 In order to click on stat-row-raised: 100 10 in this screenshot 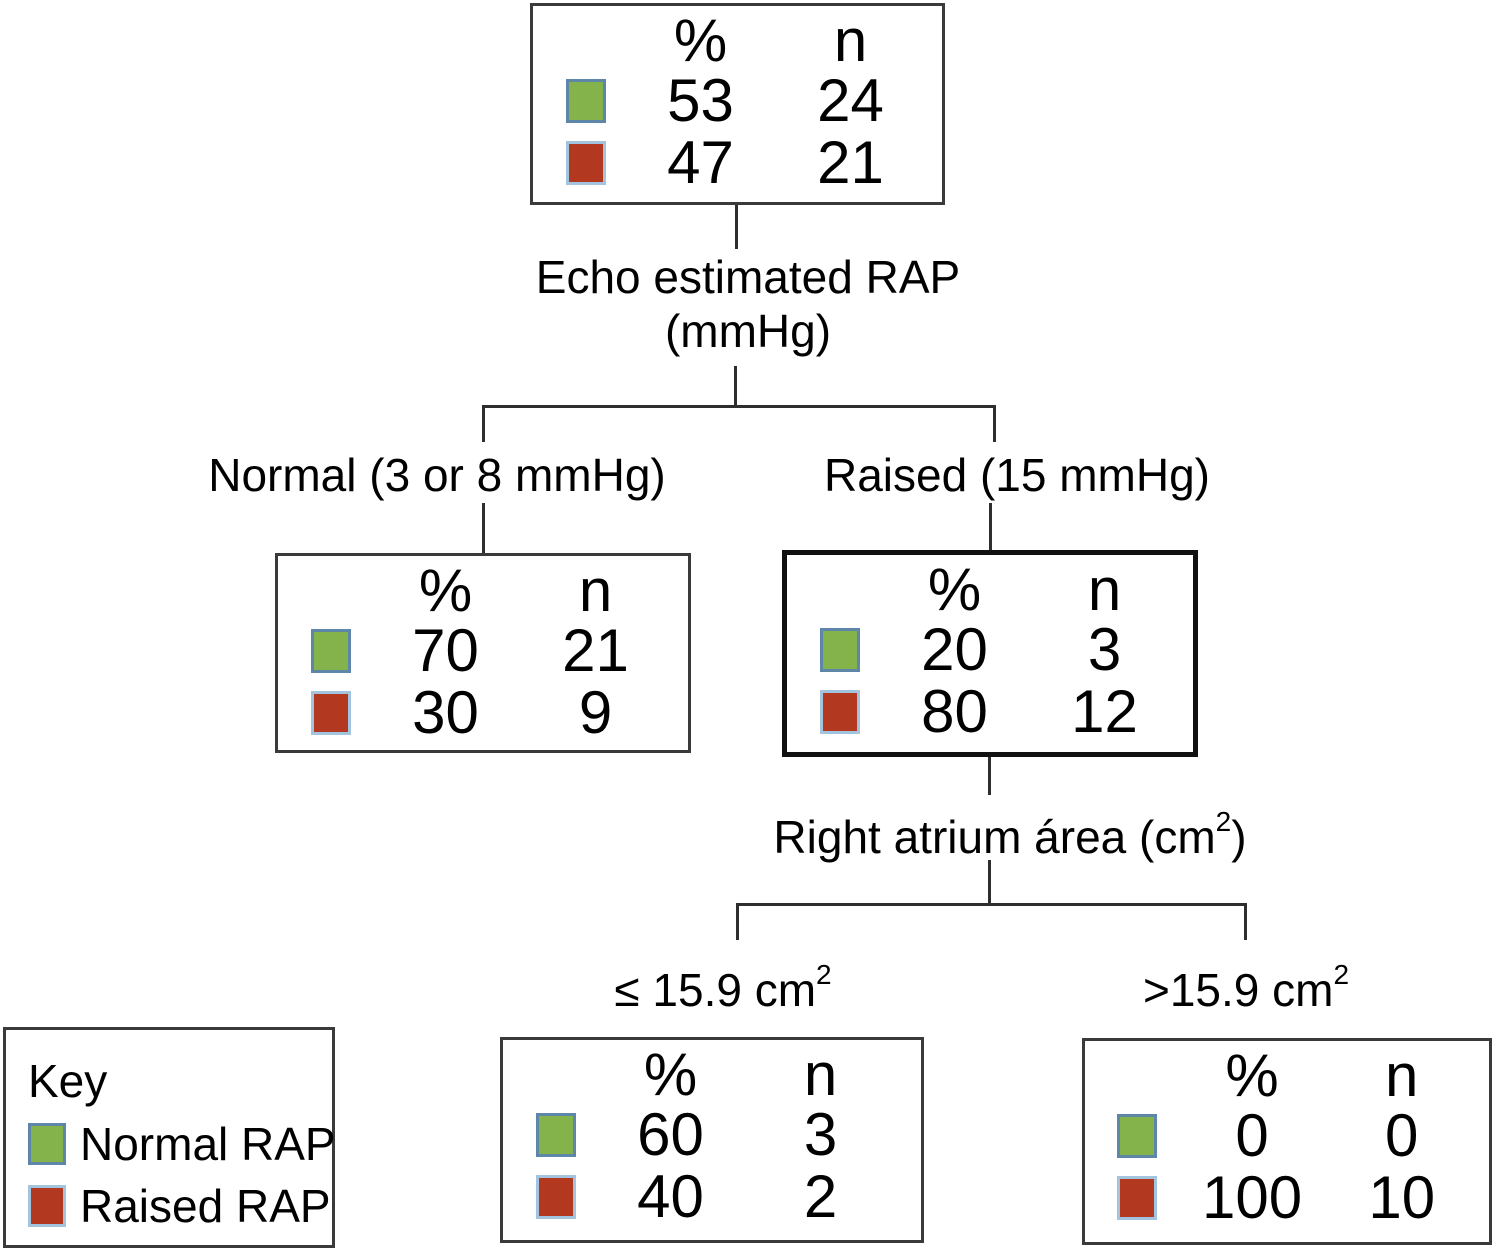, I will do `click(1287, 1198)`.